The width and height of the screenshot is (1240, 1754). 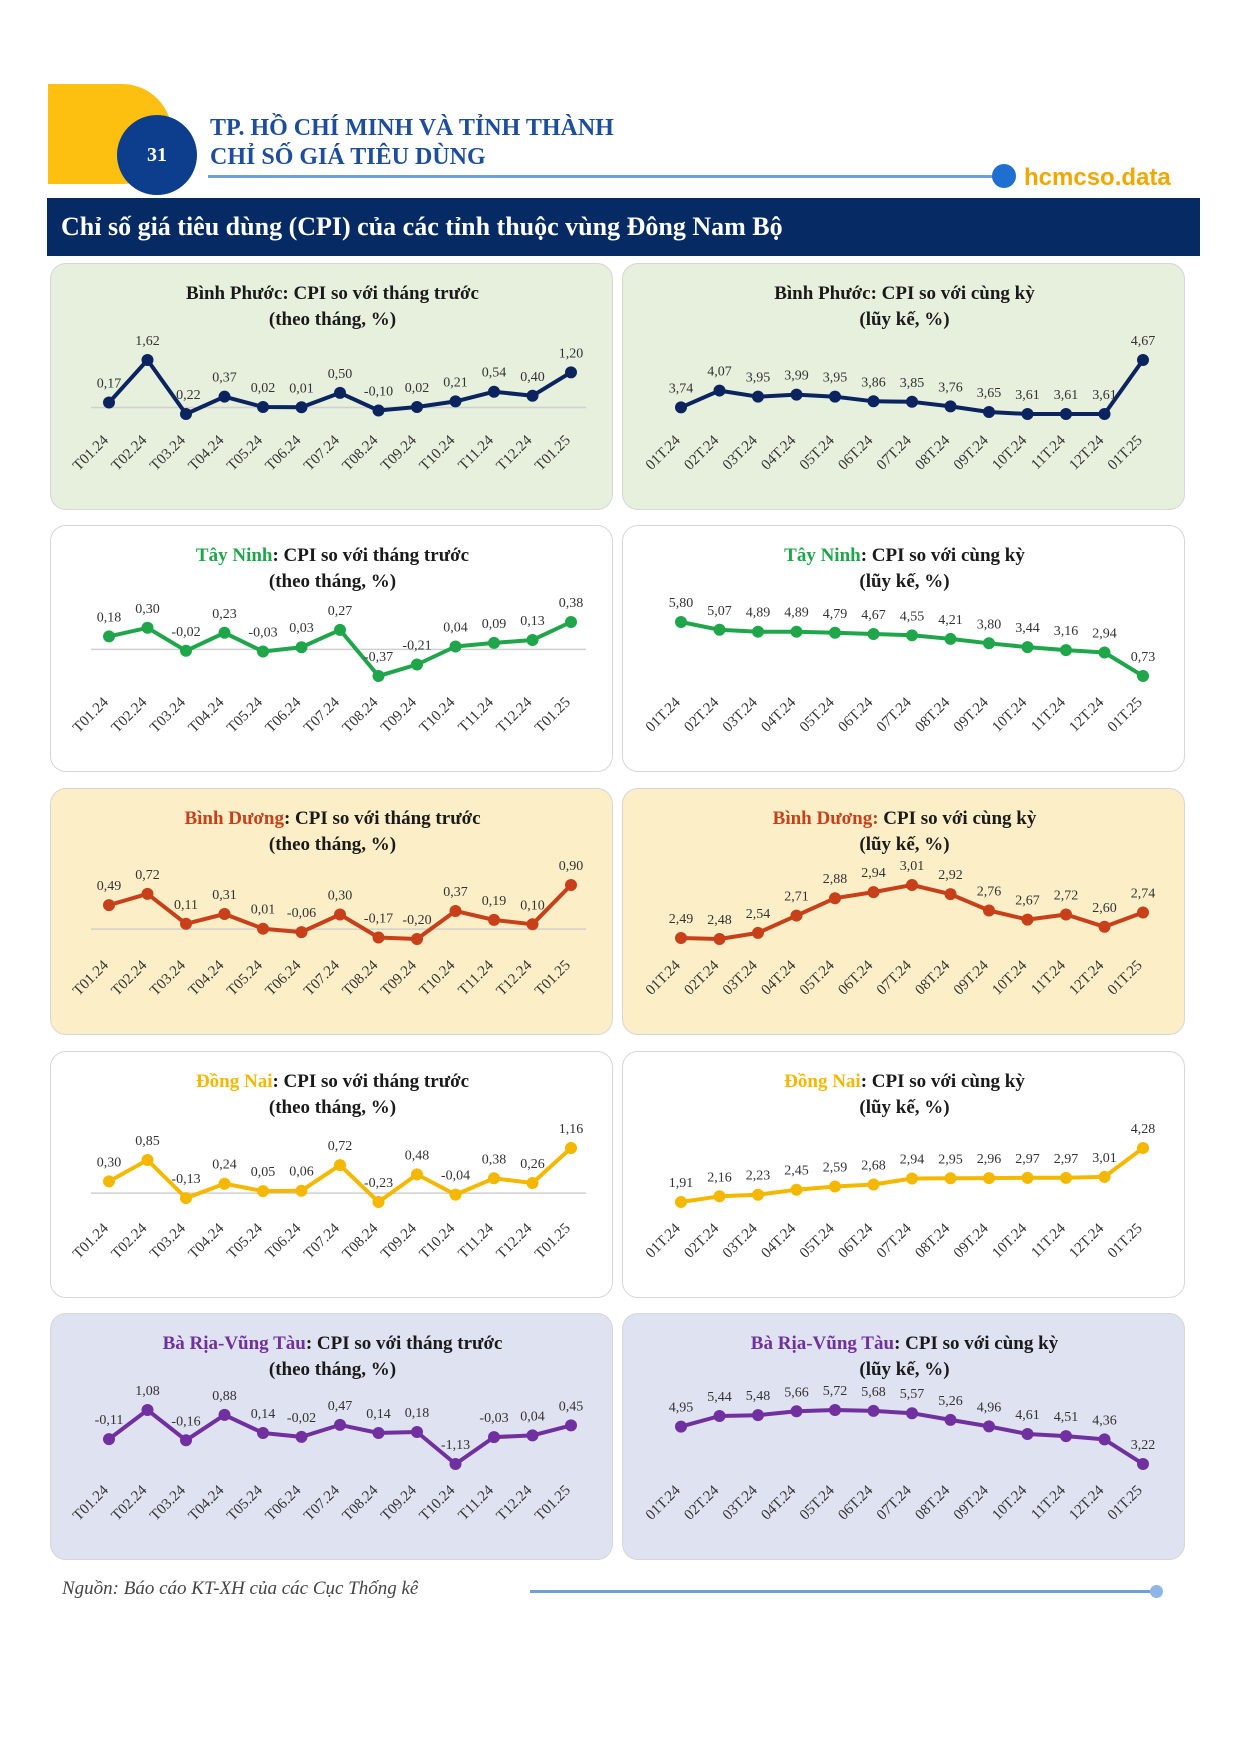 What do you see at coordinates (603, 176) in the screenshot?
I see `header-divider` at bounding box center [603, 176].